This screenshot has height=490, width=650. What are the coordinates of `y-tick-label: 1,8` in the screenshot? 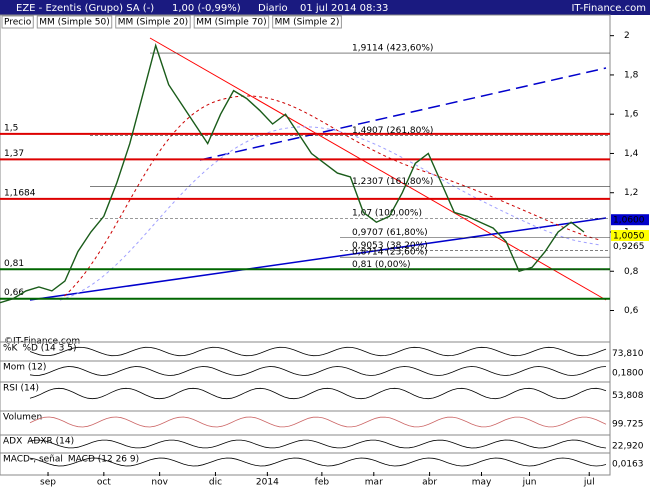 It's located at (631, 75).